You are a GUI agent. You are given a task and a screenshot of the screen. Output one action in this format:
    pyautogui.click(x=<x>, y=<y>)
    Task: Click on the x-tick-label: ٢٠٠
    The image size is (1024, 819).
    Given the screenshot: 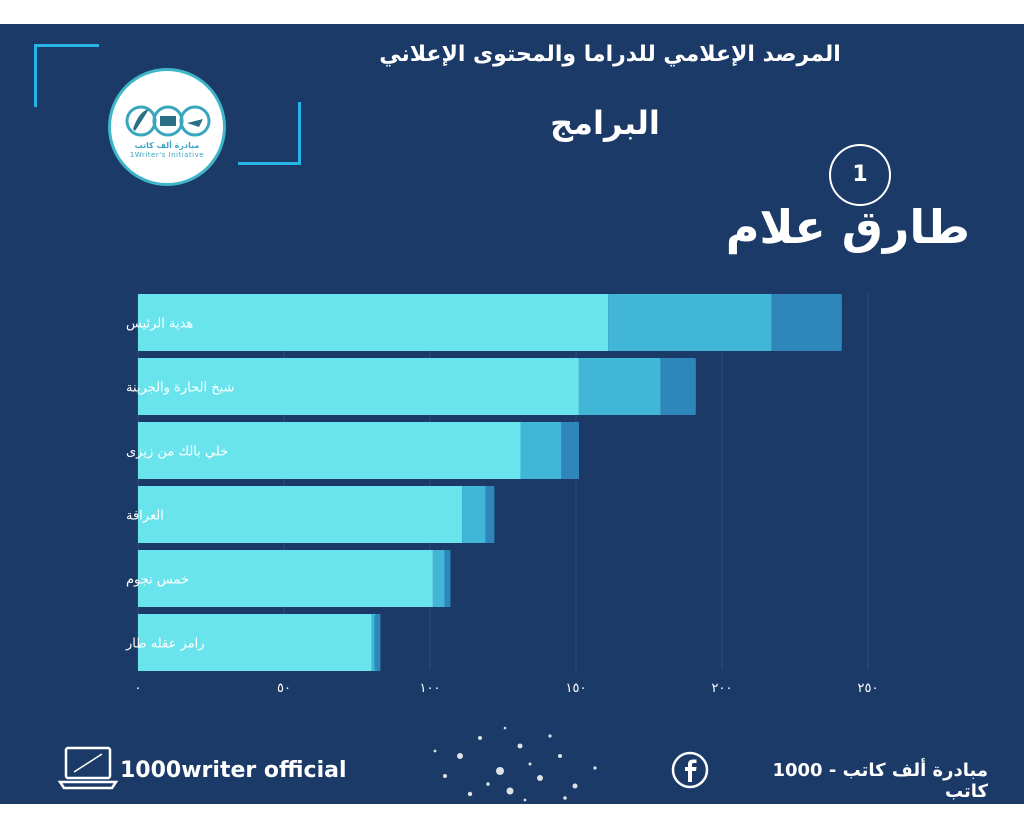 What is the action you would take?
    pyautogui.click(x=722, y=688)
    